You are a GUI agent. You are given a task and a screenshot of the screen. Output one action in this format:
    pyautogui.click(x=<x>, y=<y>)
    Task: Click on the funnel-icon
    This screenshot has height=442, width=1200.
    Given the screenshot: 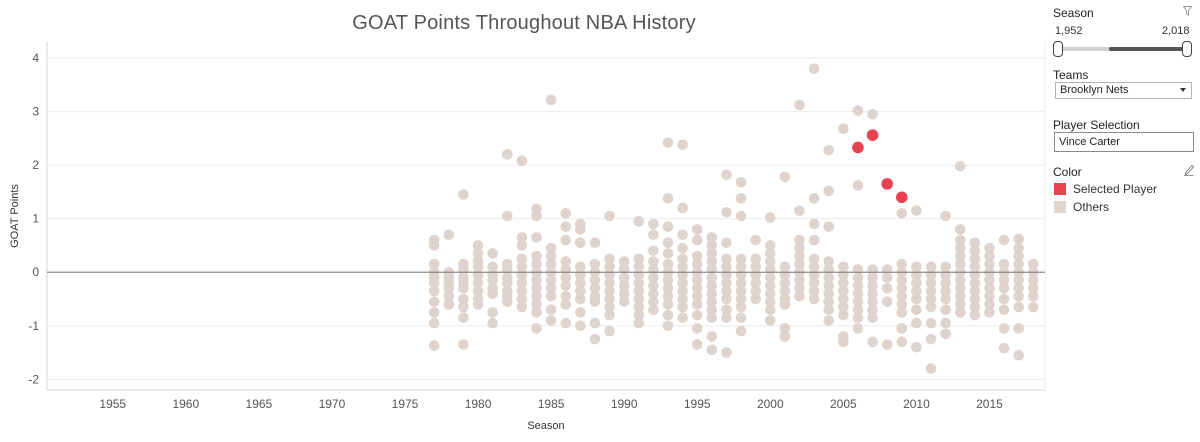 What is the action you would take?
    pyautogui.click(x=1187, y=11)
    